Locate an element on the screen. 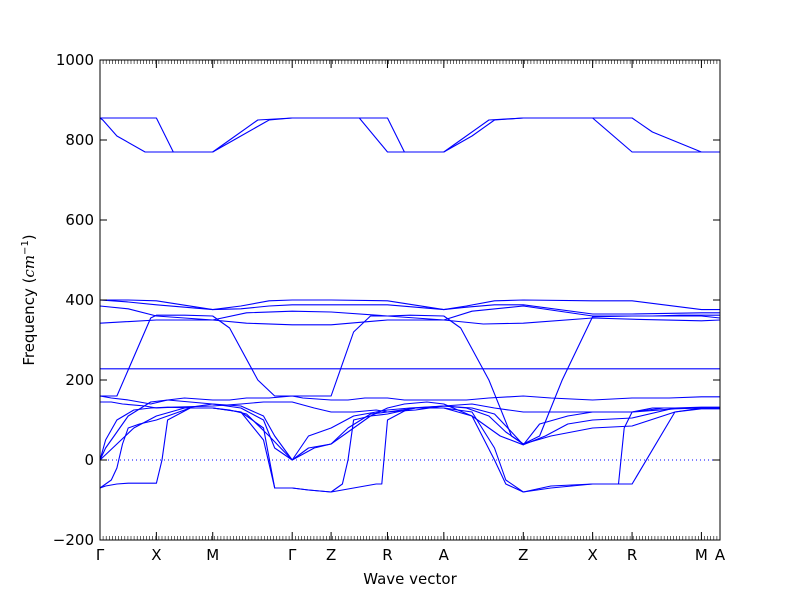  y-tick-label: −200 is located at coordinates (73, 540).